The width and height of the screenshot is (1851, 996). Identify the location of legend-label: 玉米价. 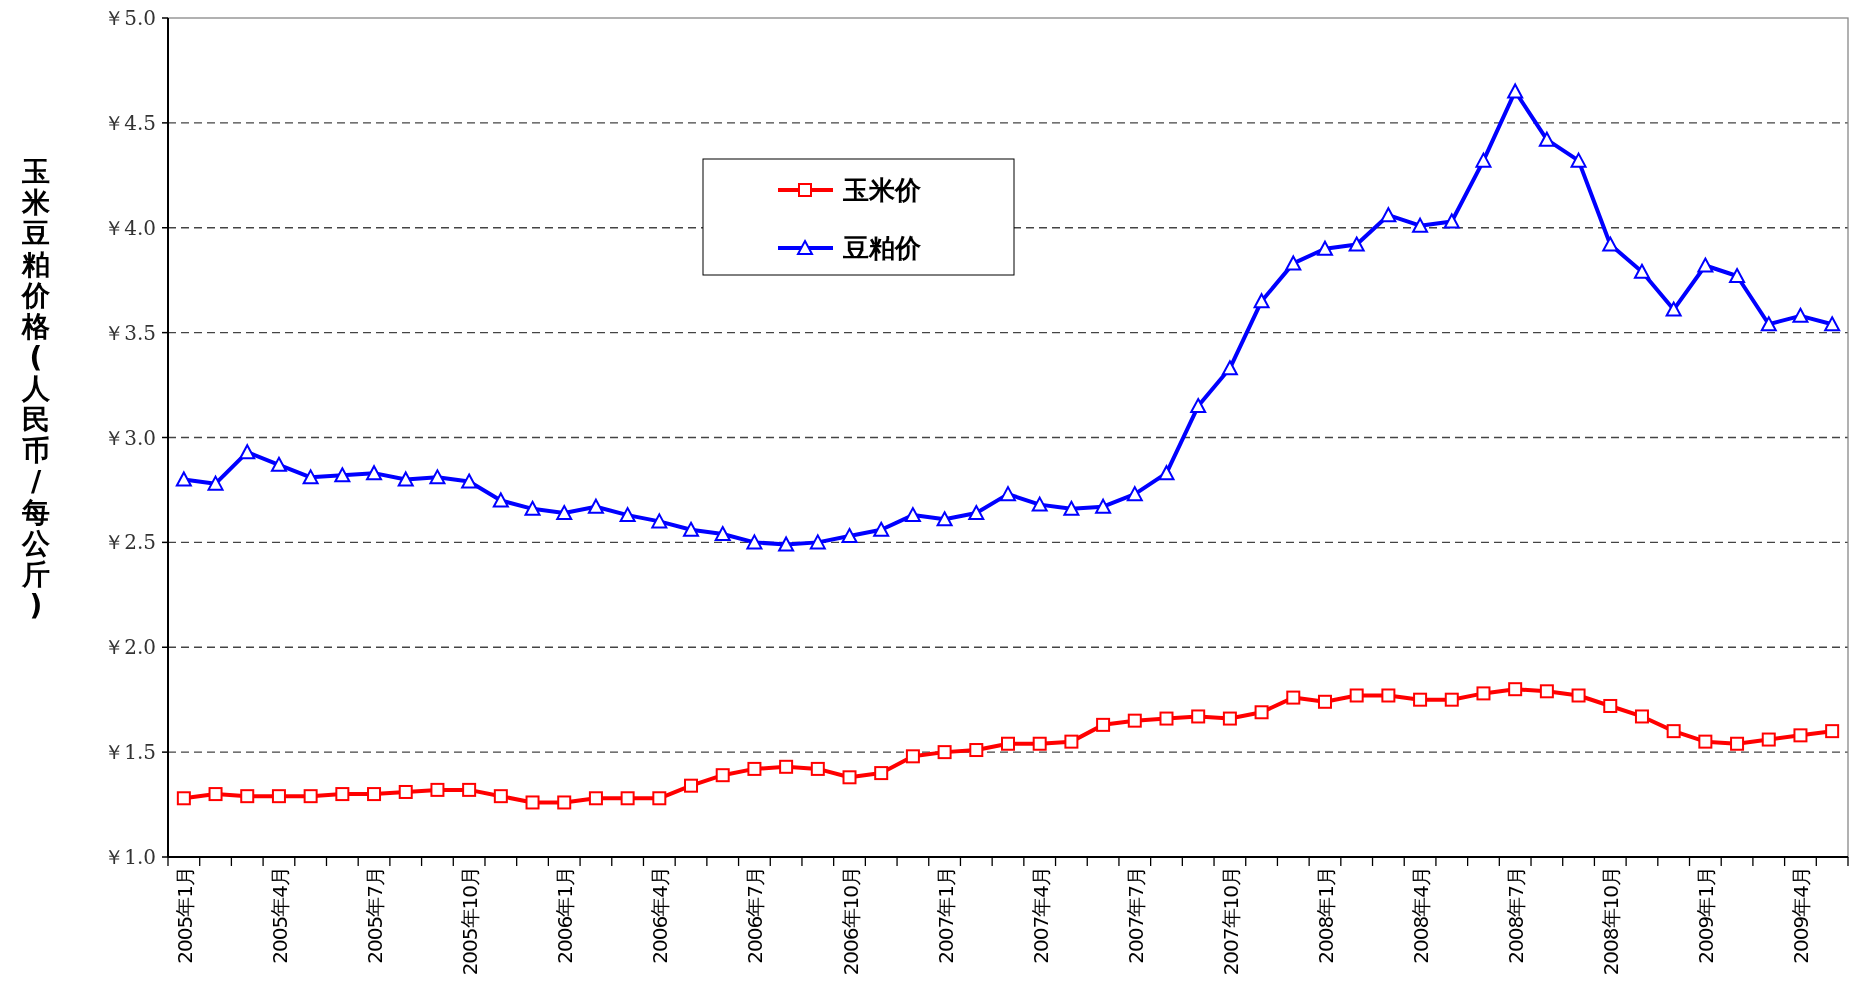
(882, 190).